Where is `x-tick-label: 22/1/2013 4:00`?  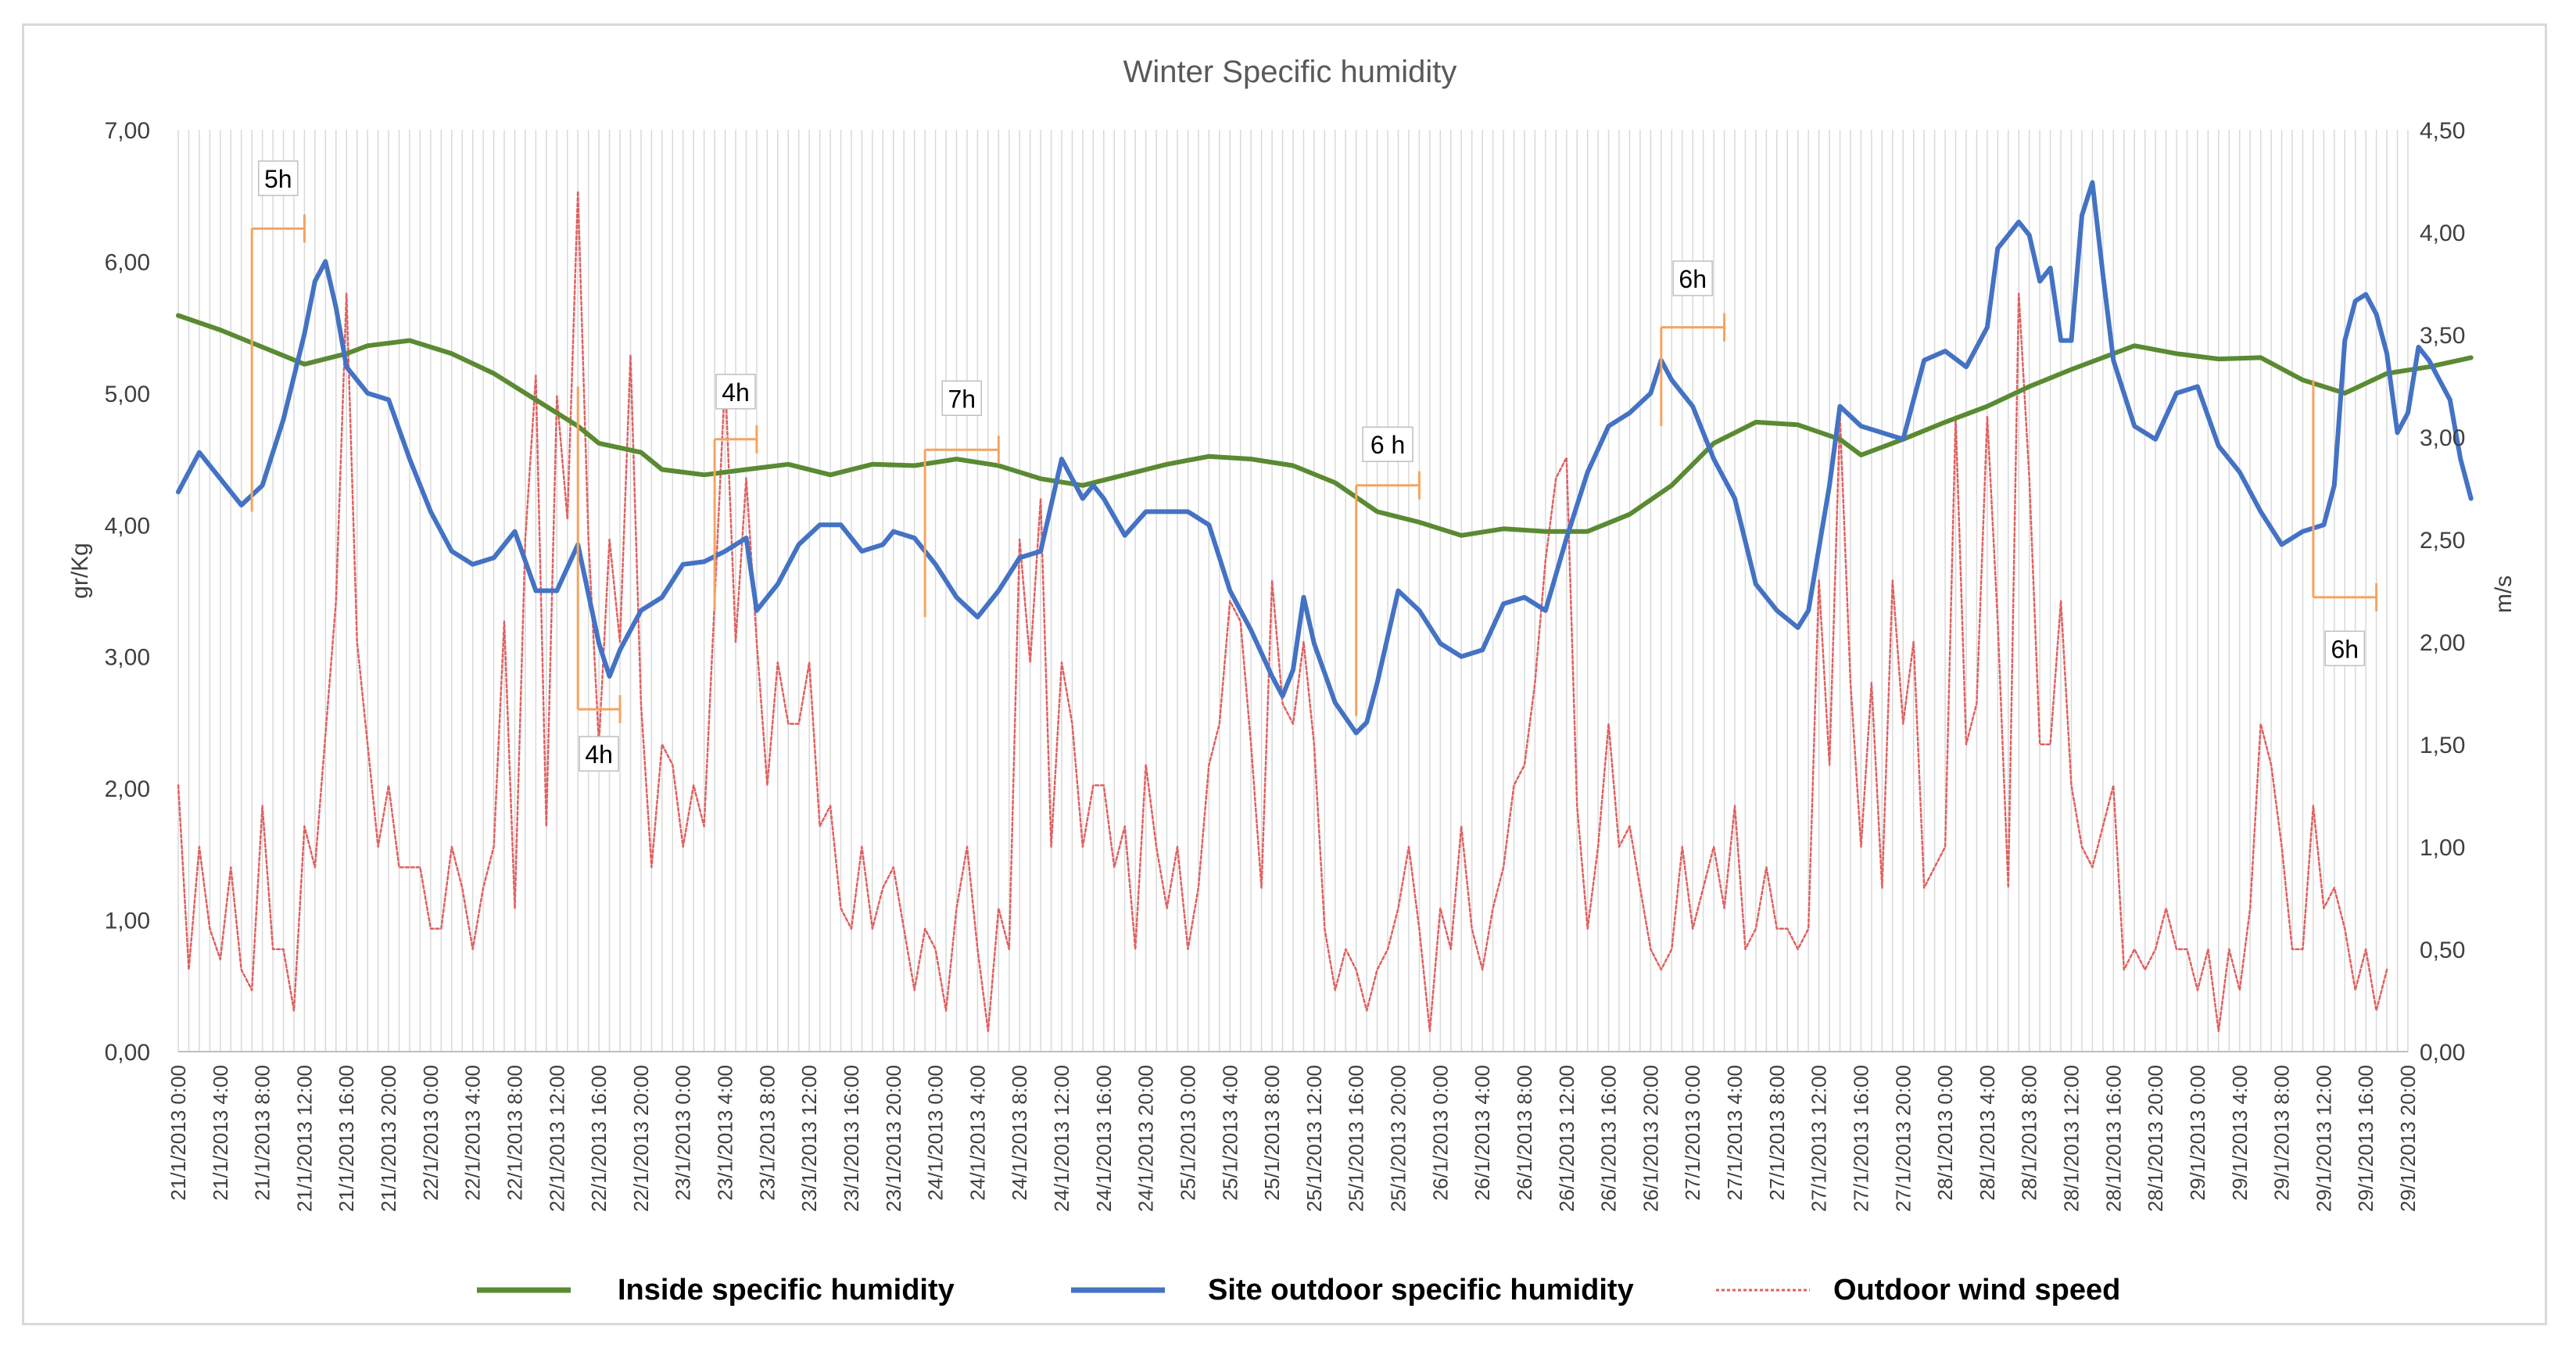
x-tick-label: 22/1/2013 4:00 is located at coordinates (473, 1133).